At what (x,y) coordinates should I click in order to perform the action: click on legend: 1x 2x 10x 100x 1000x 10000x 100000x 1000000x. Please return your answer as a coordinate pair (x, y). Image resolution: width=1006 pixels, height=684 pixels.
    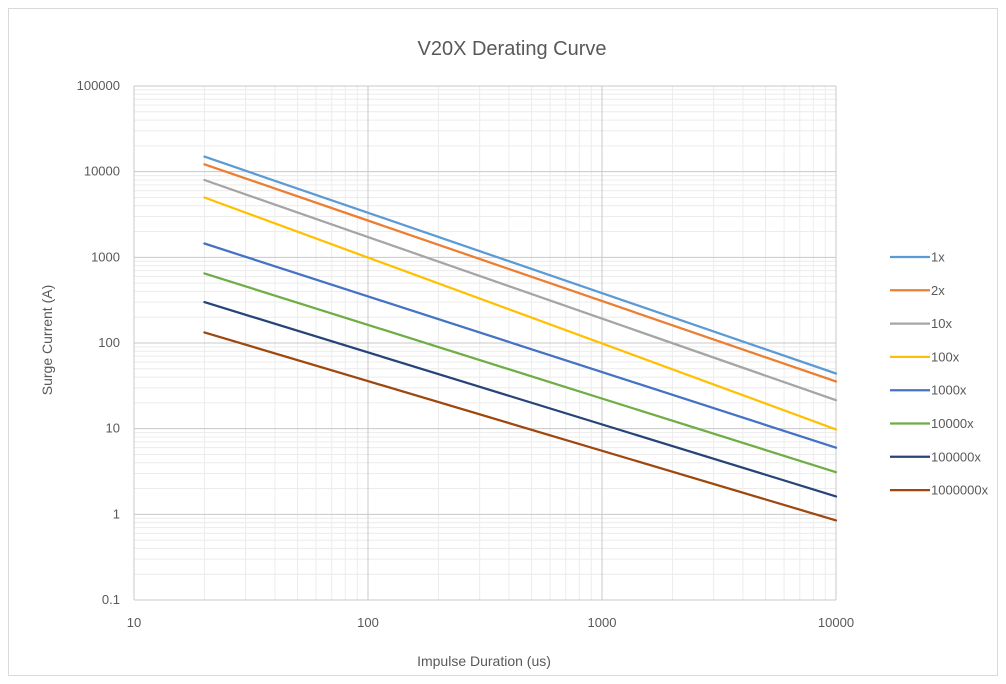
    Looking at the image, I should click on (939, 374).